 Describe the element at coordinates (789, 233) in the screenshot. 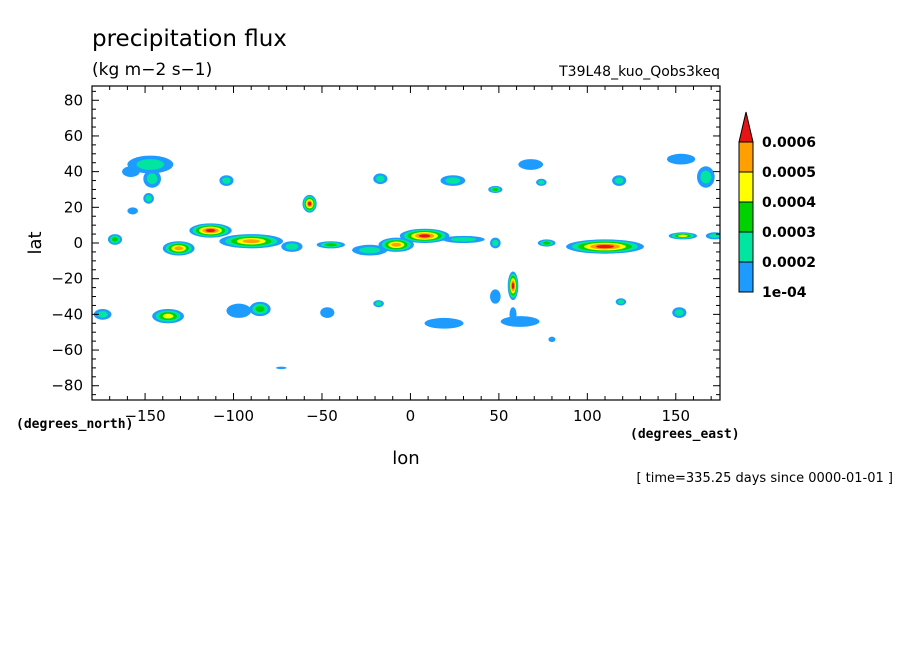

I see `colorbar-label: 0.0003` at that location.